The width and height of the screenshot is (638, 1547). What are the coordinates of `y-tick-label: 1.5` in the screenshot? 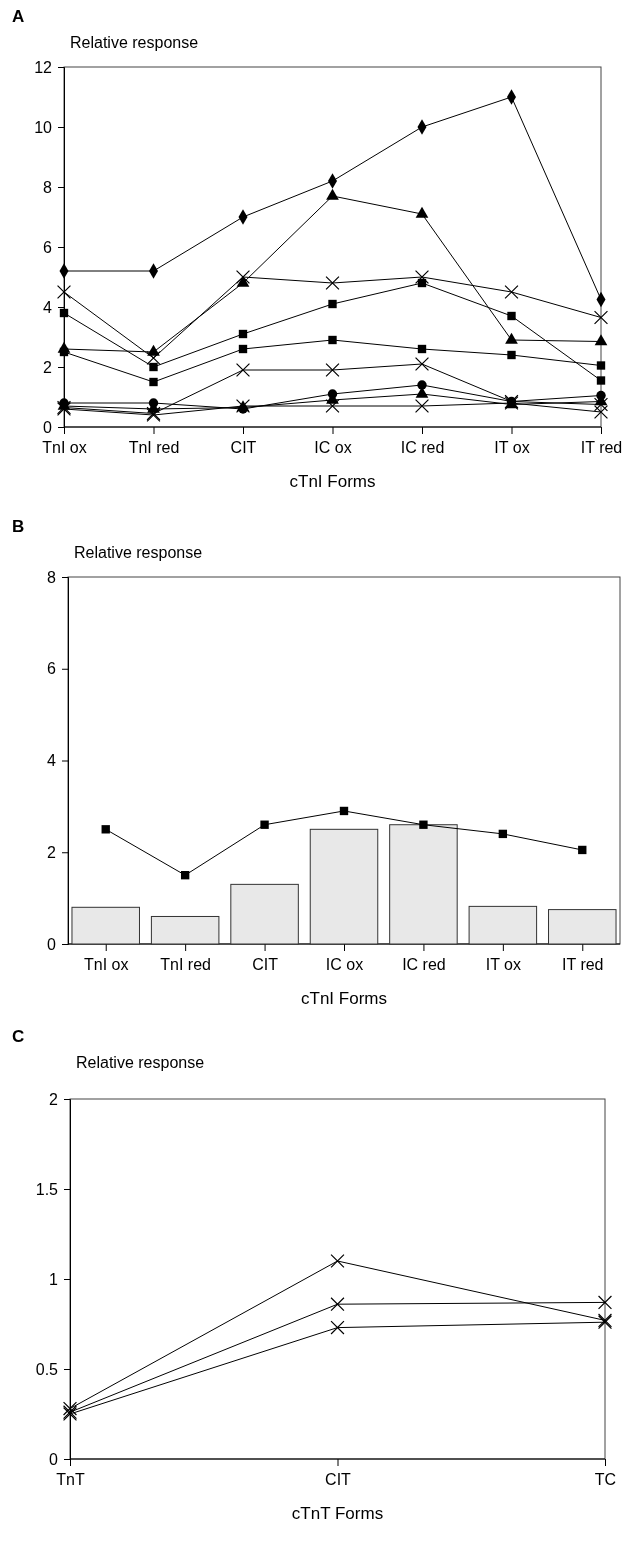 It's located at (47, 1189).